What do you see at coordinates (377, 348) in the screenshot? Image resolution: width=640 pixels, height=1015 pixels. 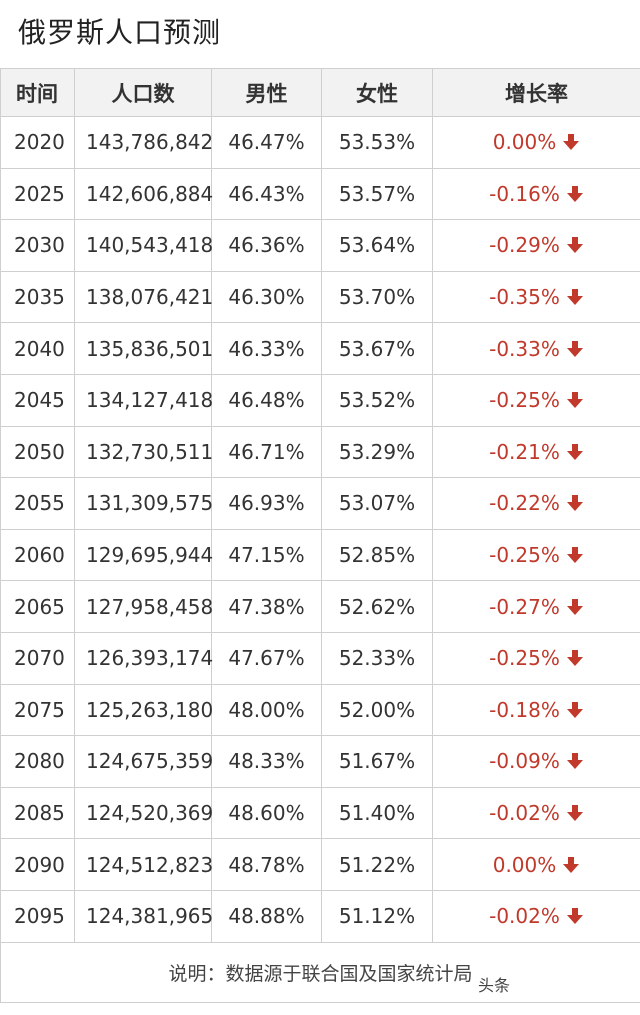 I see `cell-female: 53.67%` at bounding box center [377, 348].